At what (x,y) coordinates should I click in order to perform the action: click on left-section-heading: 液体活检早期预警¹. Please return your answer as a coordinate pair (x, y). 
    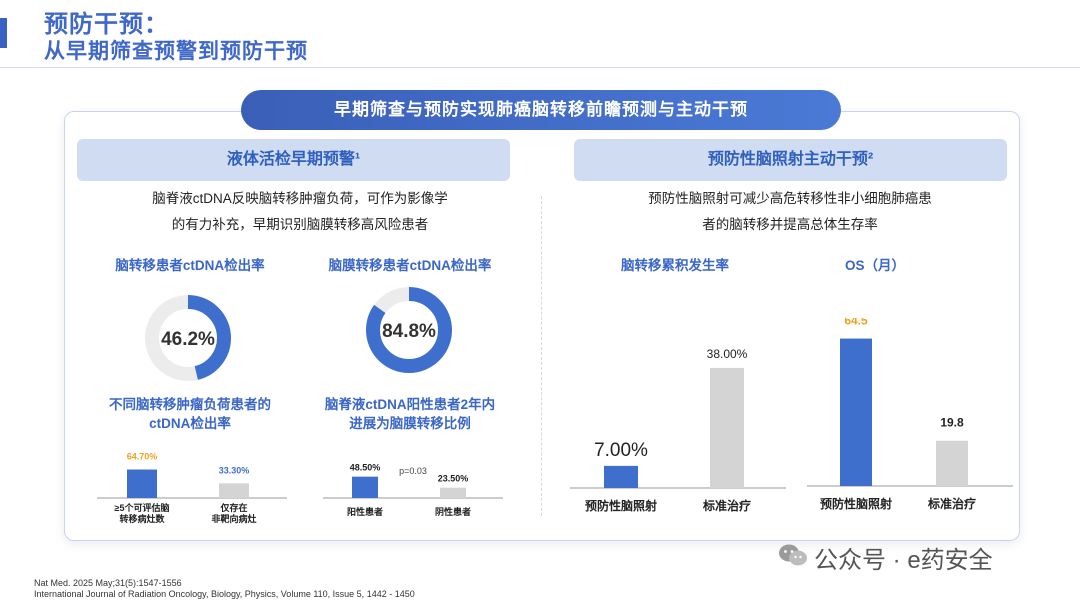
    Looking at the image, I should click on (293, 160).